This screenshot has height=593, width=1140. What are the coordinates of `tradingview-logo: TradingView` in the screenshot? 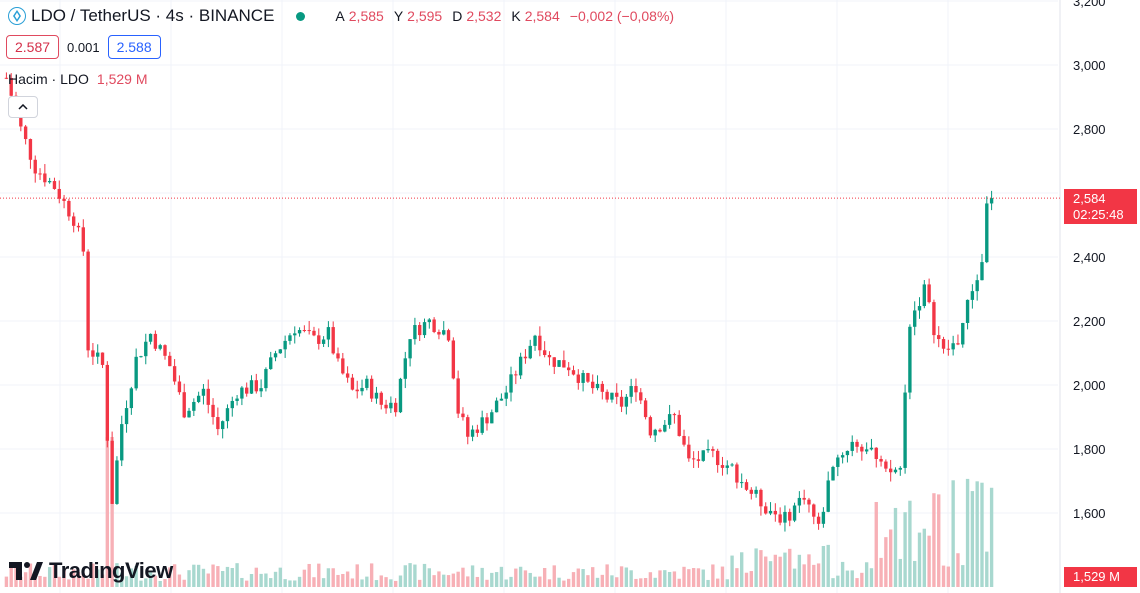 It's located at (91, 571).